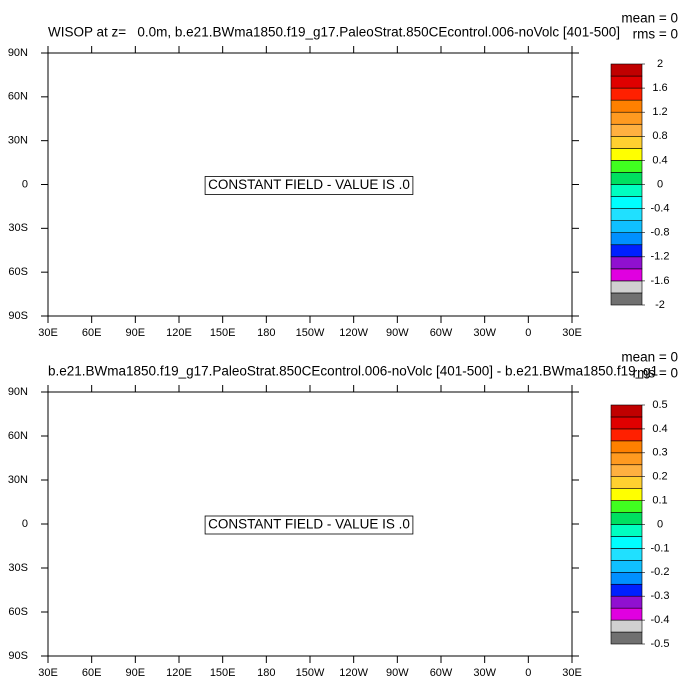  What do you see at coordinates (659, 405) in the screenshot?
I see `colorbar-label: 0.5` at bounding box center [659, 405].